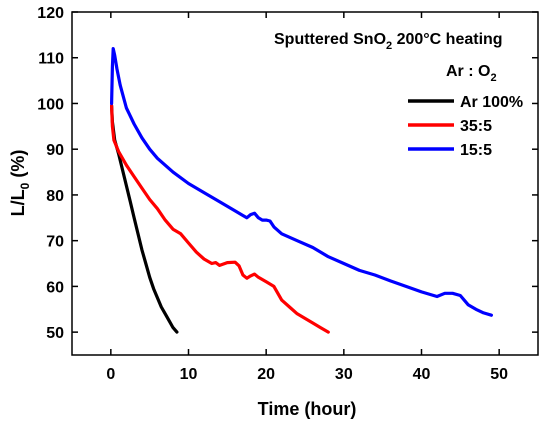 The width and height of the screenshot is (550, 428). I want to click on chart-title: Sputtered SnO2 200°C heating, so click(388, 41).